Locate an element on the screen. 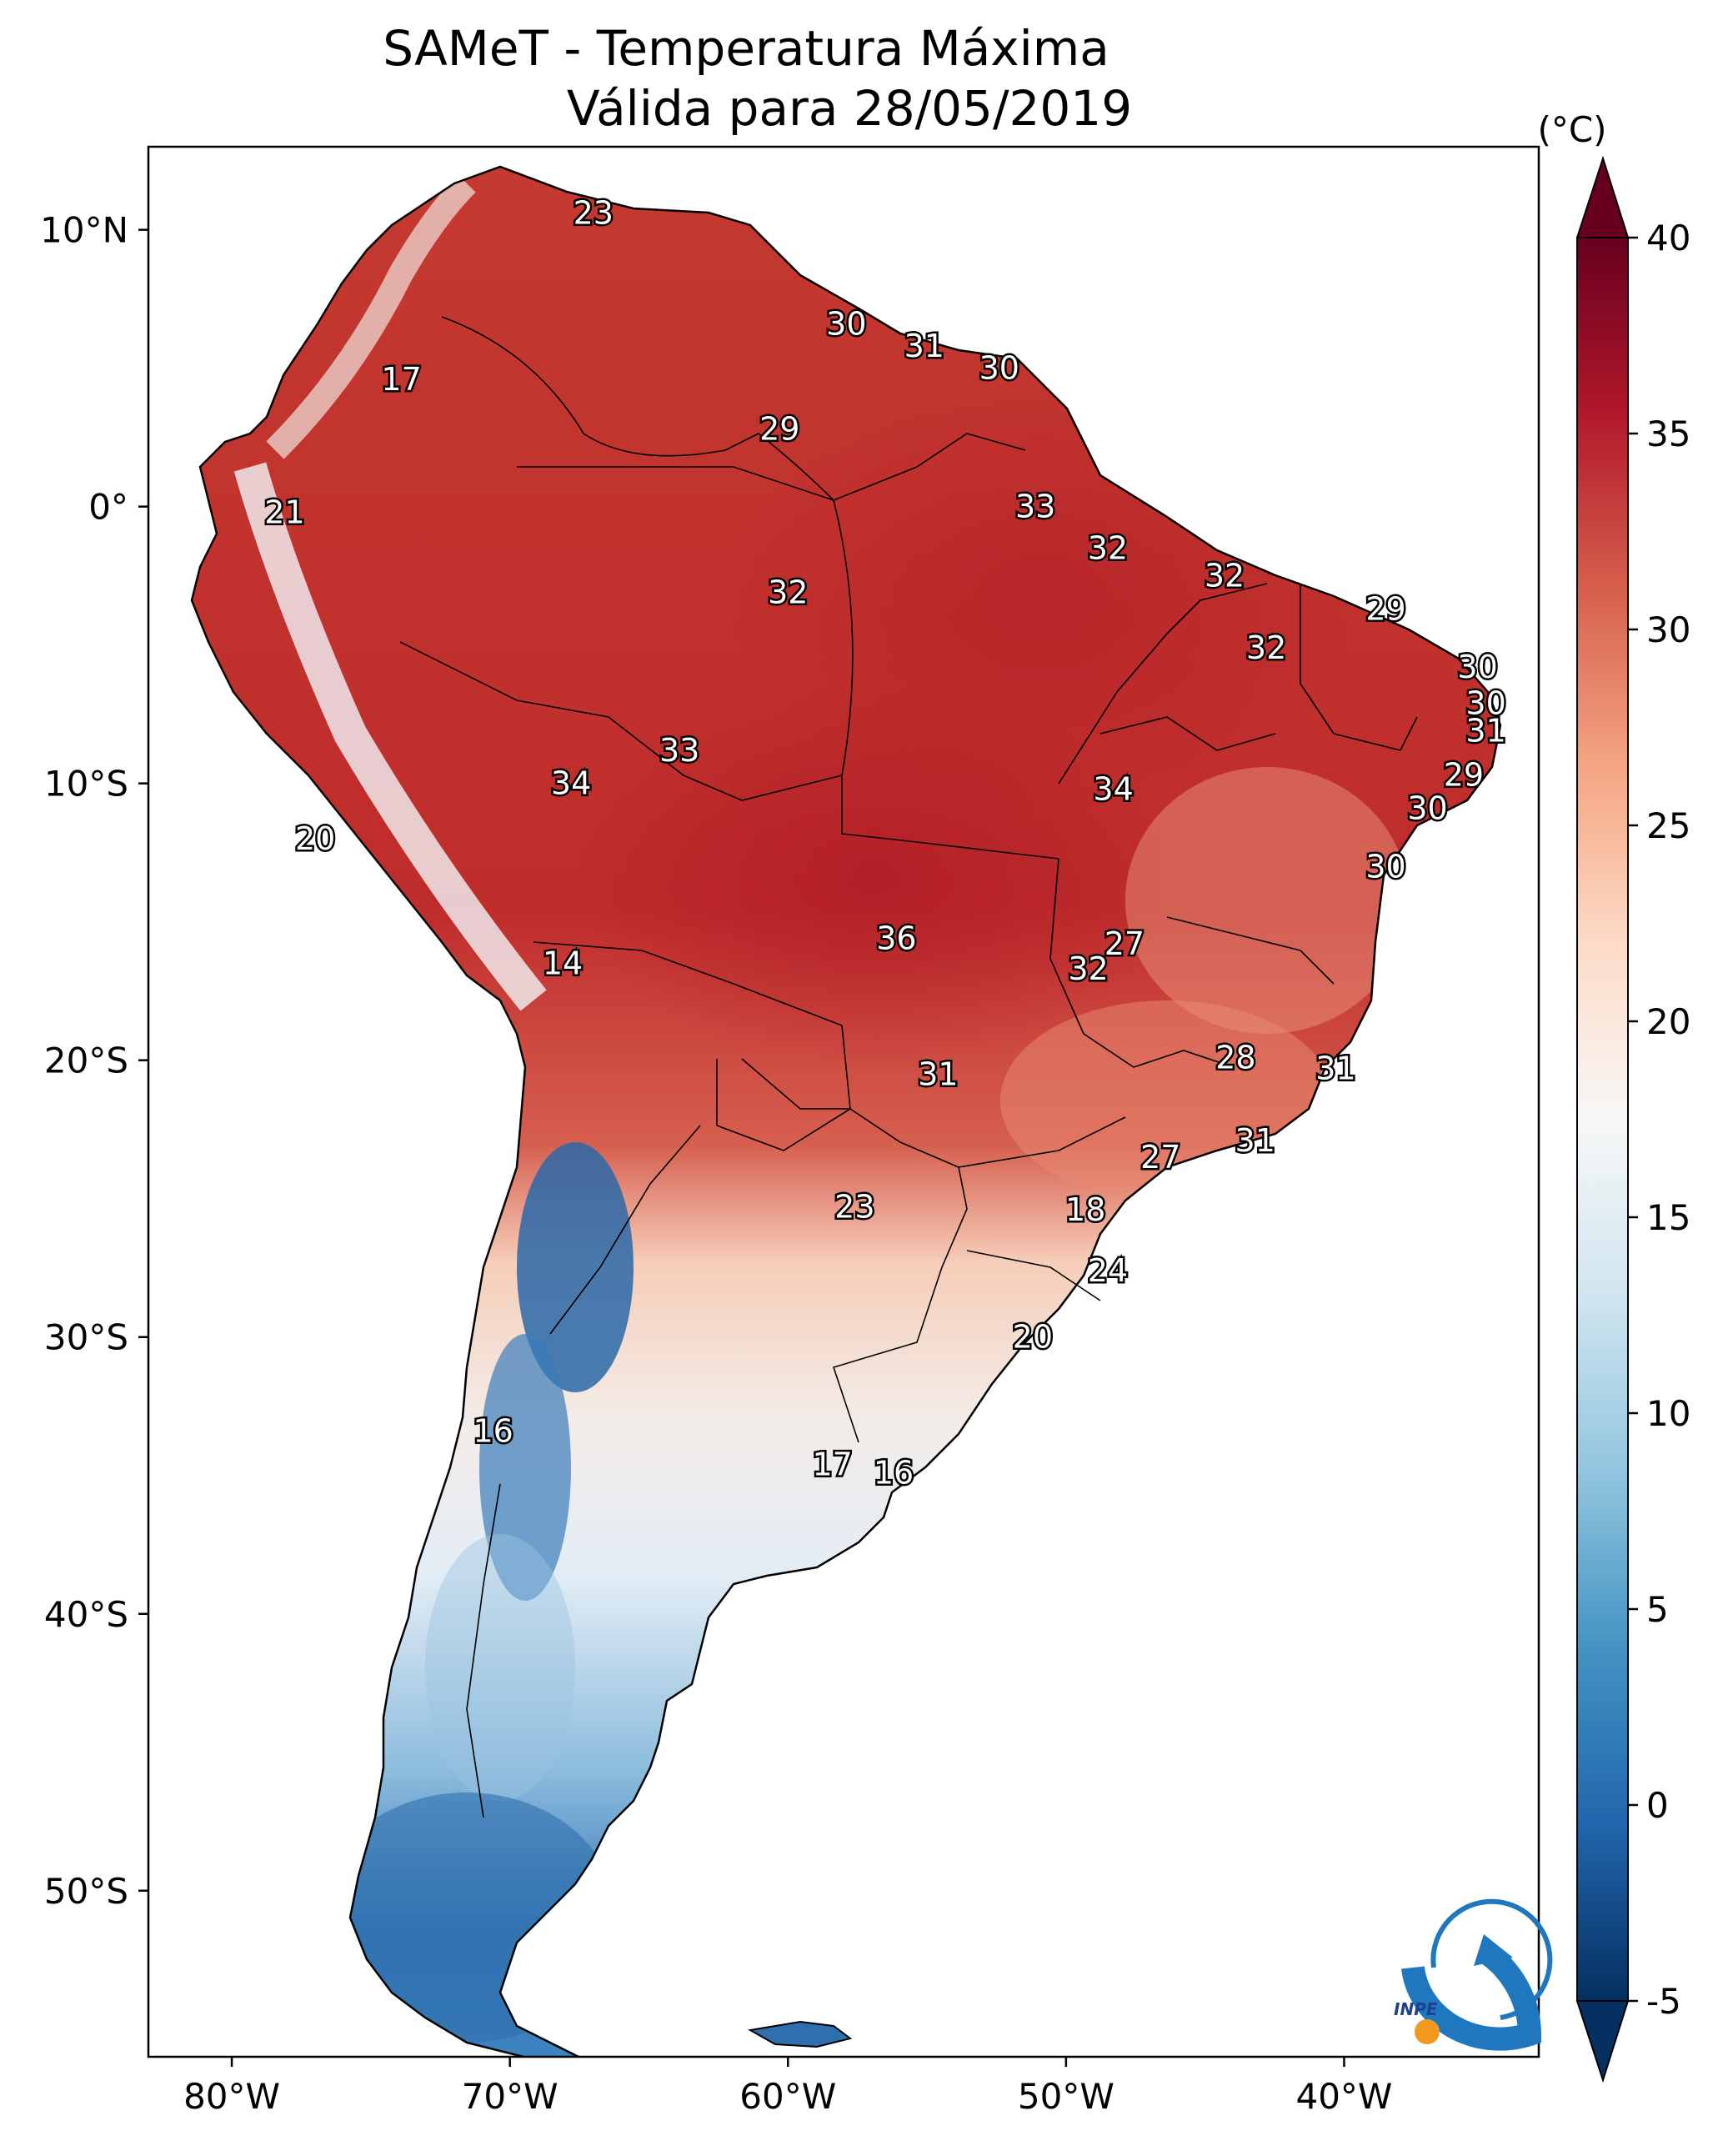 This screenshot has width=1723, height=2156. colorbar-top-extend is located at coordinates (1602, 196).